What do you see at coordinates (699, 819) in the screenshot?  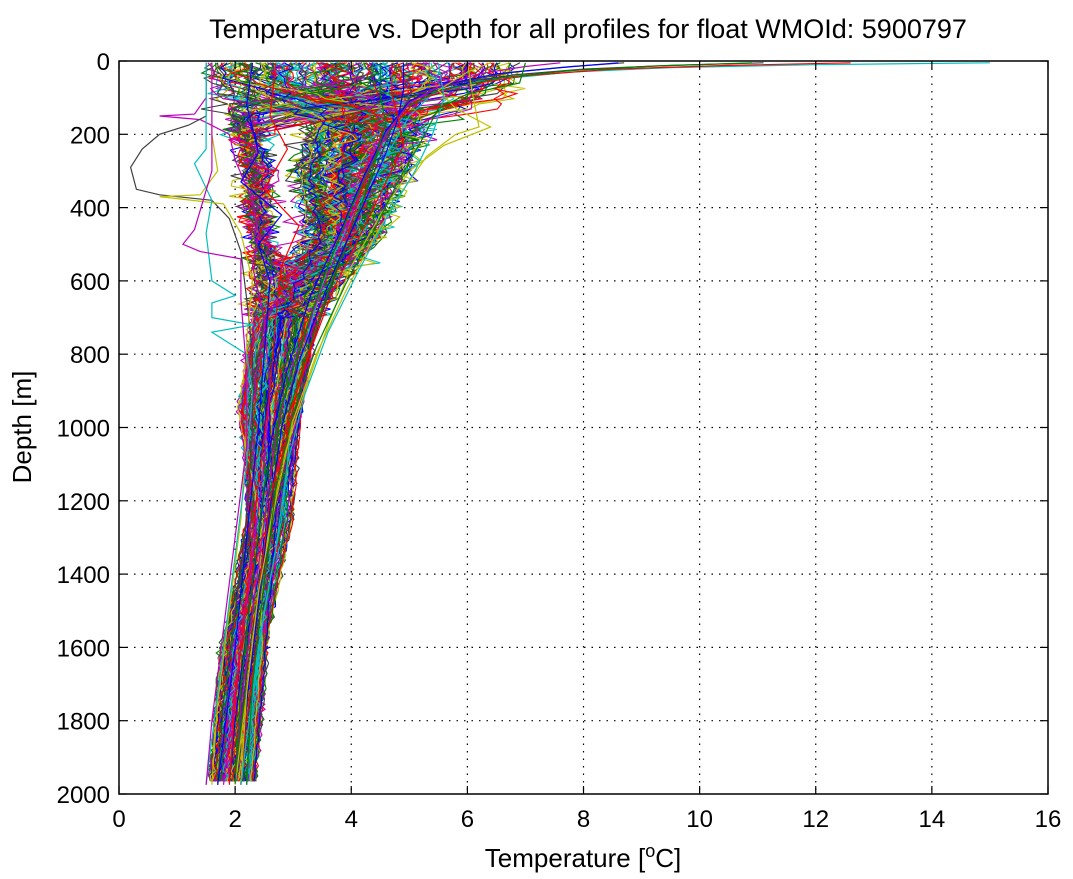 I see `x-tick-label: 10` at bounding box center [699, 819].